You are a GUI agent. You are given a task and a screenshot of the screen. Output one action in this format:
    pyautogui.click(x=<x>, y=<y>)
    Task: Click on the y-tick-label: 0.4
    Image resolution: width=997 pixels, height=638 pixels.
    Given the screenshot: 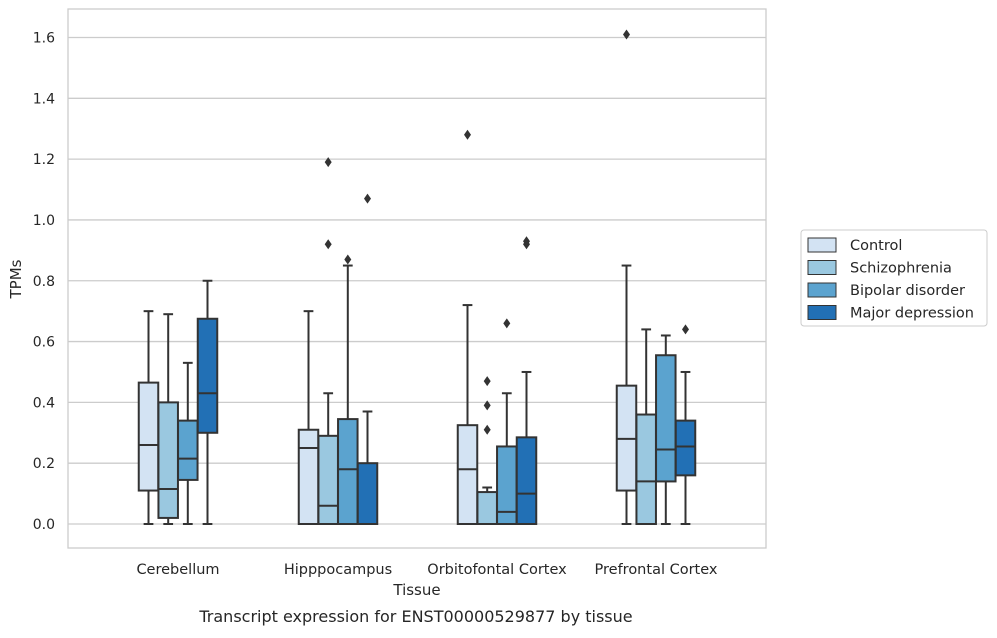 What is the action you would take?
    pyautogui.click(x=44, y=403)
    